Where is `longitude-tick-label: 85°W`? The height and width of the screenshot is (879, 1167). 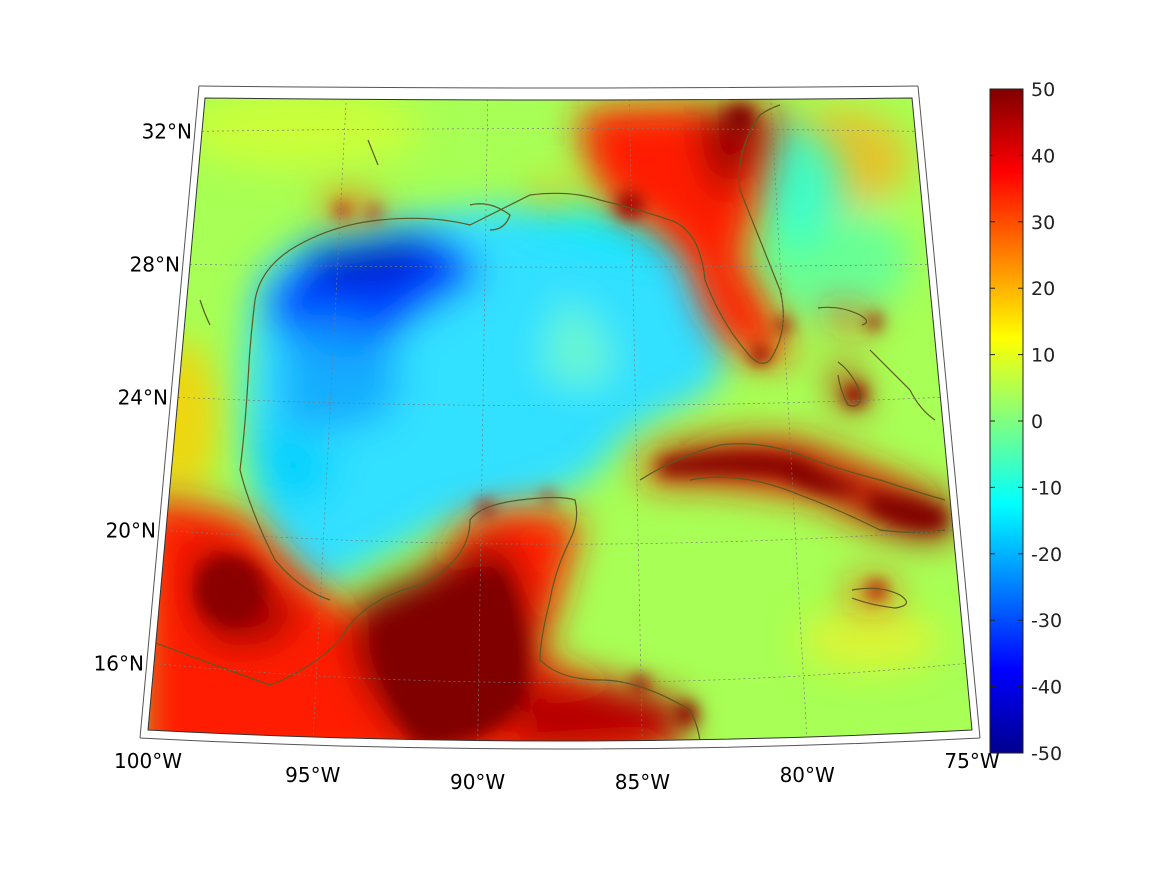
longitude-tick-label: 85°W is located at coordinates (642, 782).